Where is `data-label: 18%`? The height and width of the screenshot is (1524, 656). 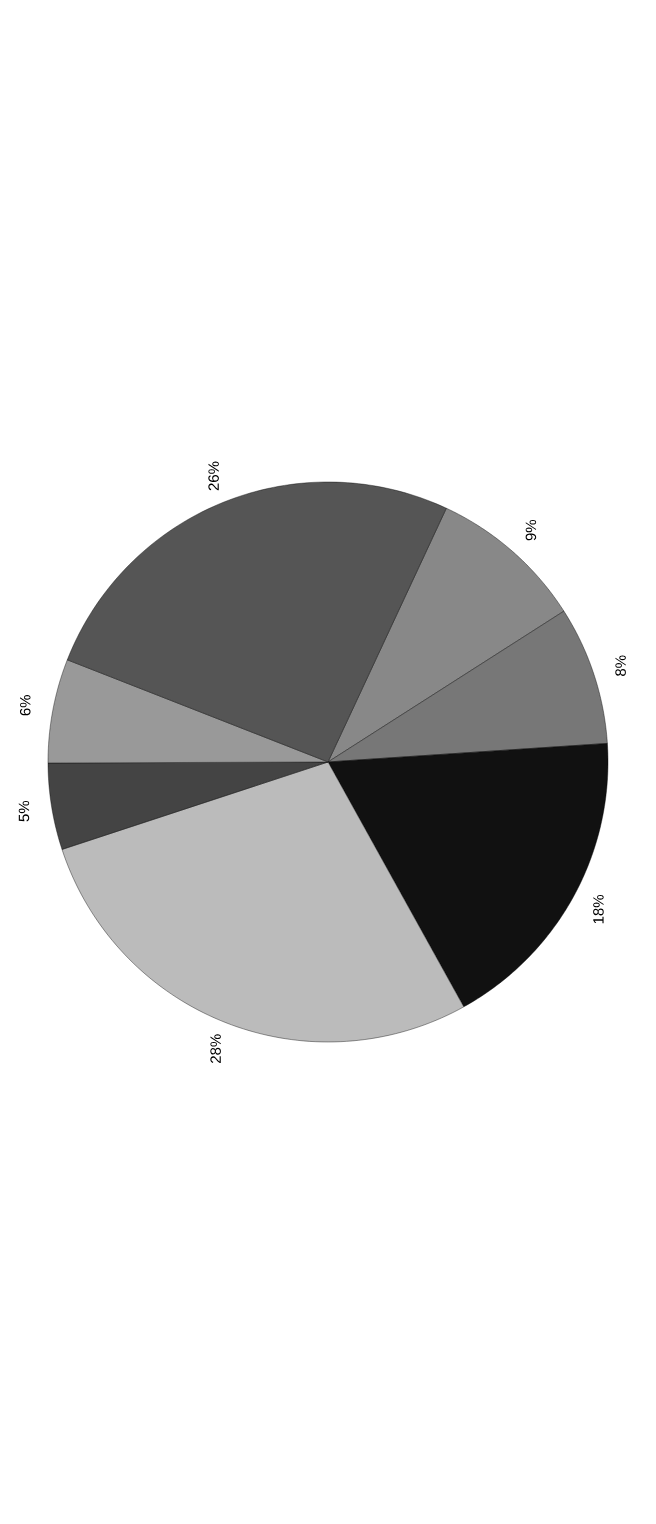 data-label: 18% is located at coordinates (598, 909).